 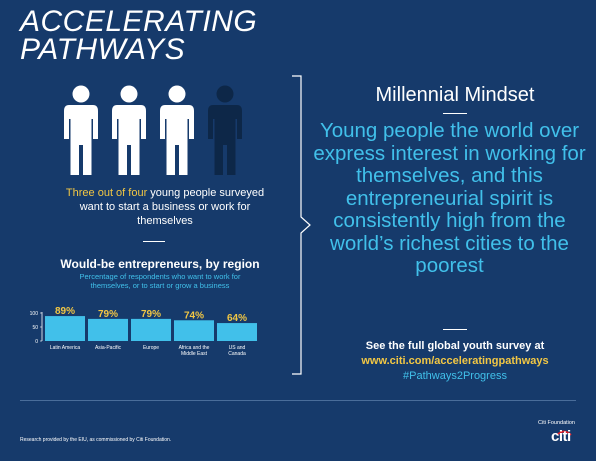 What do you see at coordinates (237, 348) in the screenshot?
I see `category-label: US and` at bounding box center [237, 348].